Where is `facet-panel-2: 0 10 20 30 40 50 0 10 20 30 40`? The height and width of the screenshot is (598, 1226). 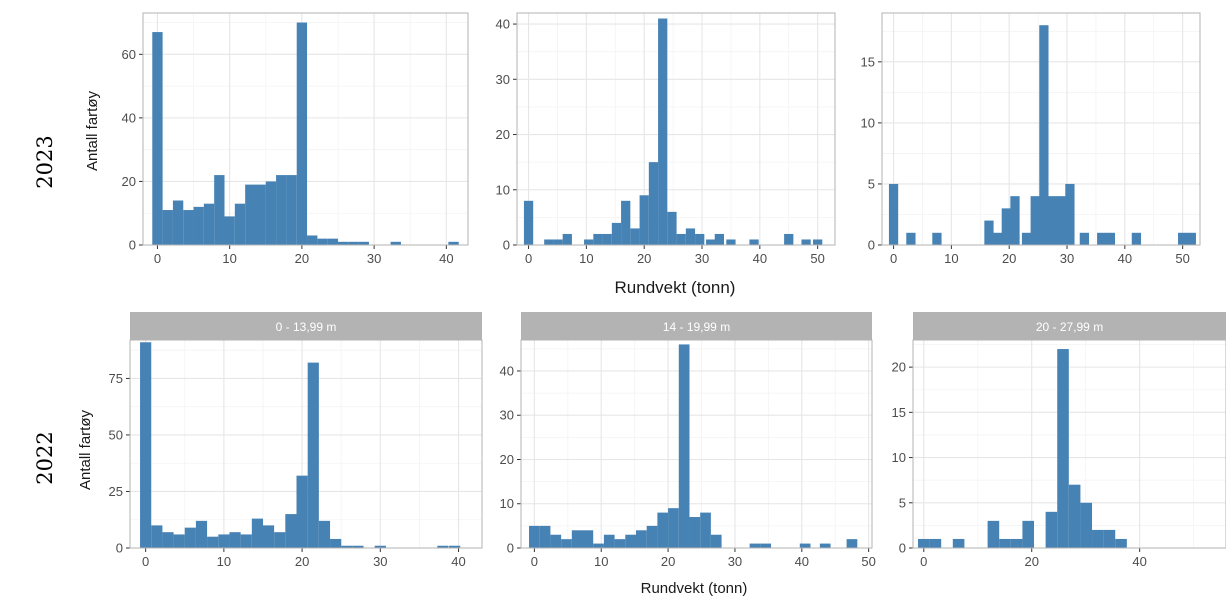
facet-panel-2: 0 10 20 30 40 50 0 10 20 30 40 is located at coordinates (666, 139).